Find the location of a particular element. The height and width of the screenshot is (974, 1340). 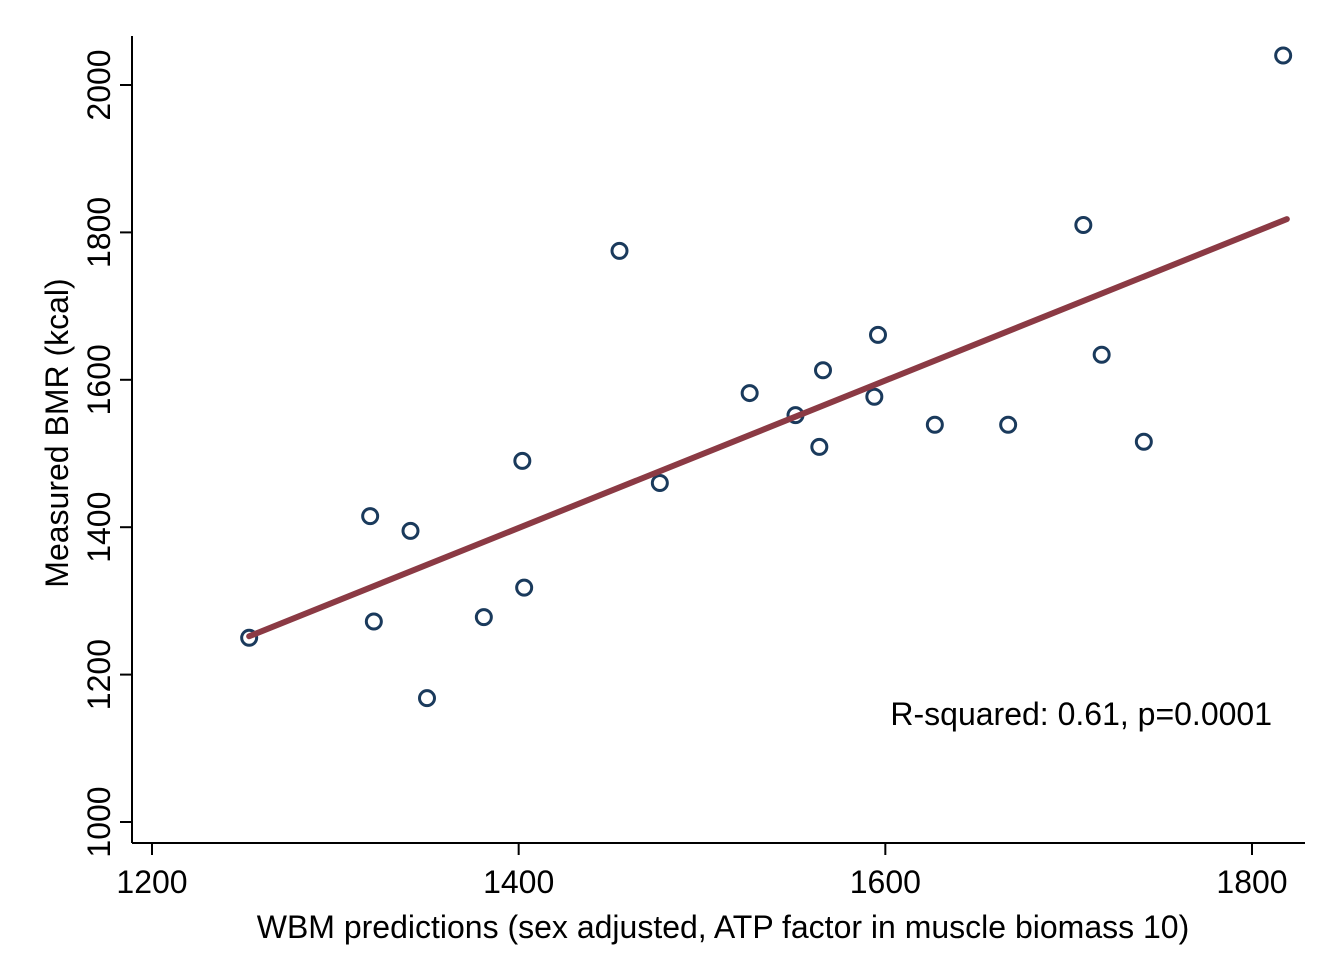

y-tick-label: 1400 is located at coordinates (99, 527).